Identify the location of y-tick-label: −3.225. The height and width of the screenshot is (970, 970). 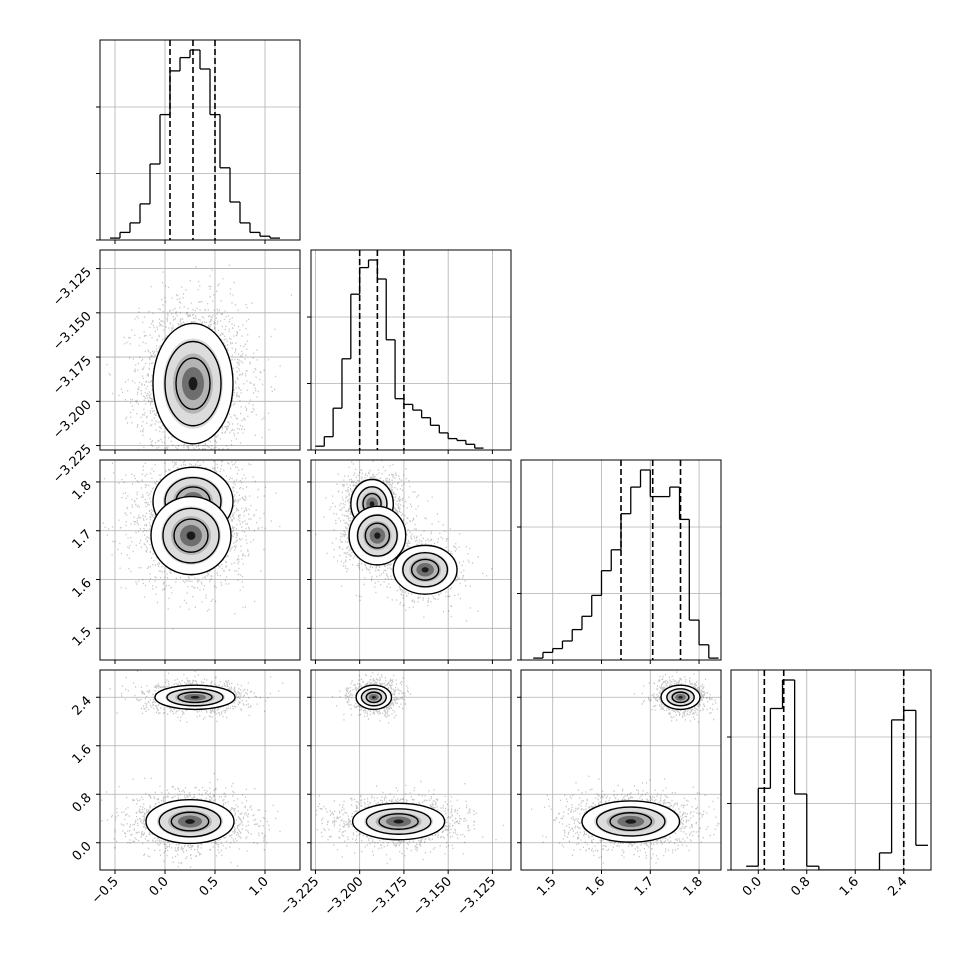
(72, 464).